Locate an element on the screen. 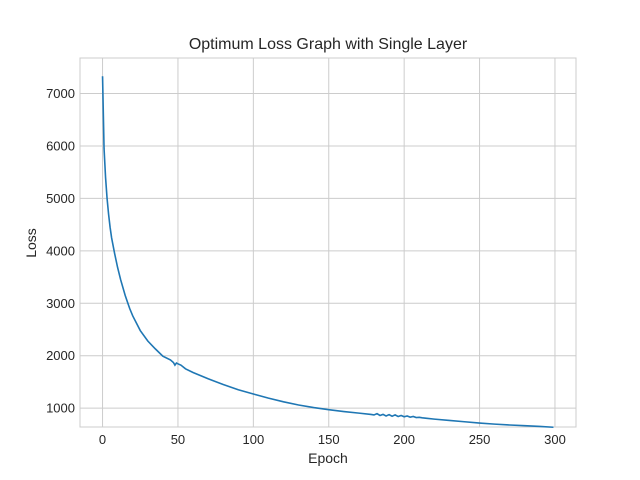 The height and width of the screenshot is (480, 640). x-tick-label: 300 is located at coordinates (555, 439).